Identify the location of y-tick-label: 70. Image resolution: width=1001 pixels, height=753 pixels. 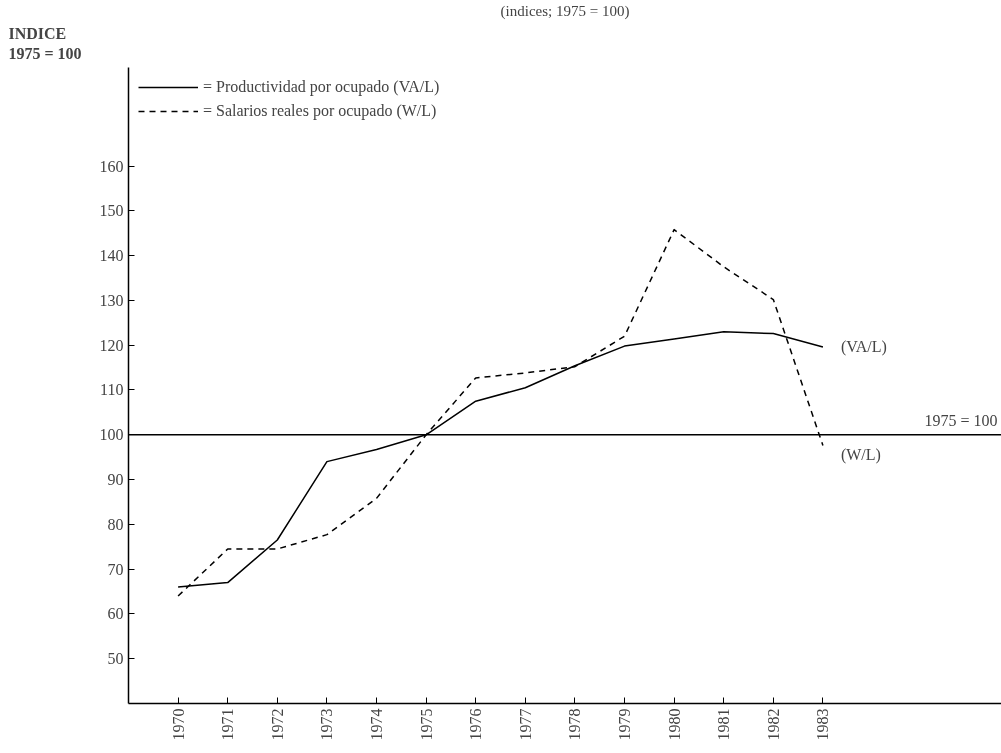
(115, 569).